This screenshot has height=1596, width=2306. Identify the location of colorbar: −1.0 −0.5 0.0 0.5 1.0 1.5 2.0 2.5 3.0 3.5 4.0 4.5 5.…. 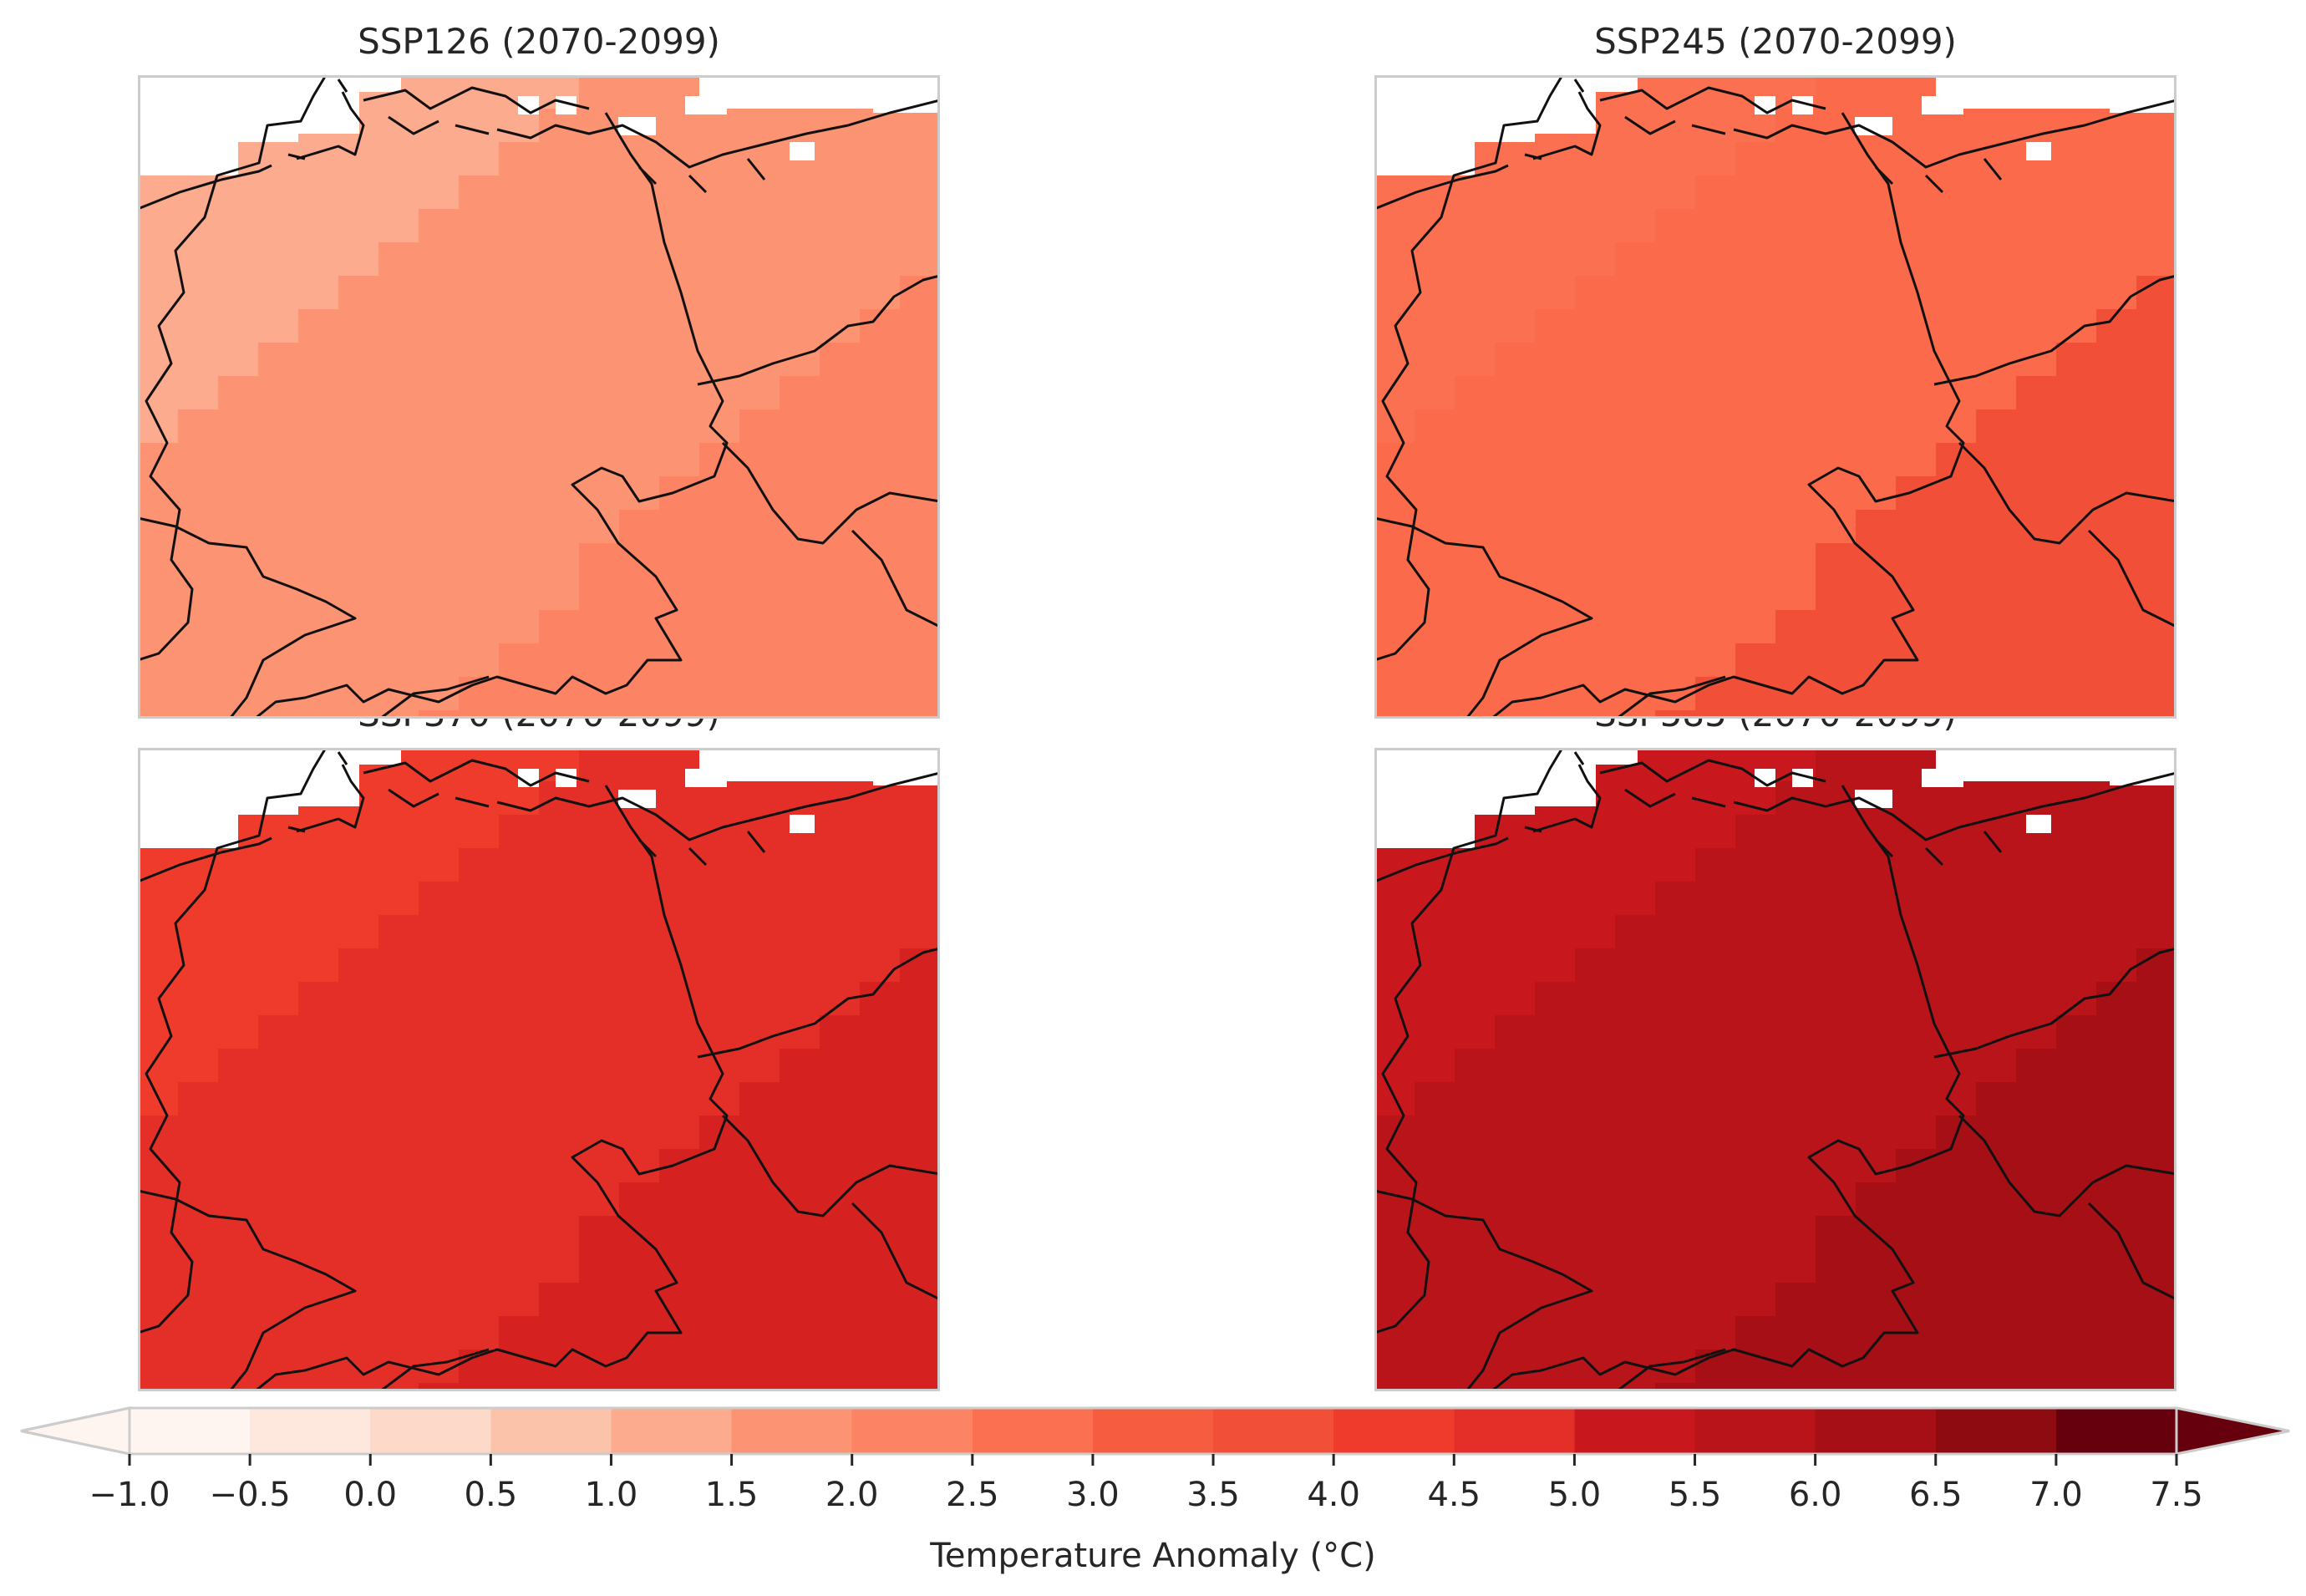
(1155, 1490).